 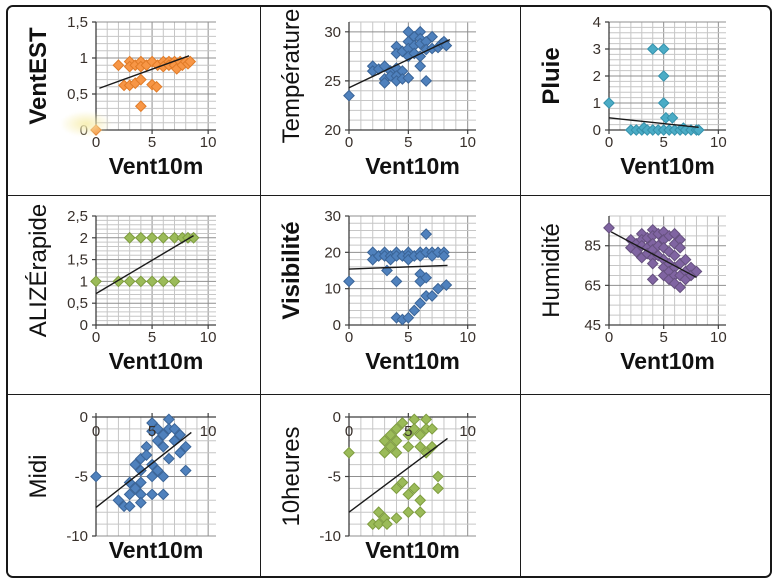 I want to click on chart-visibilit-: 0 10 20 30 0 5 10 Vent10m Visibilité, so click(x=391, y=295).